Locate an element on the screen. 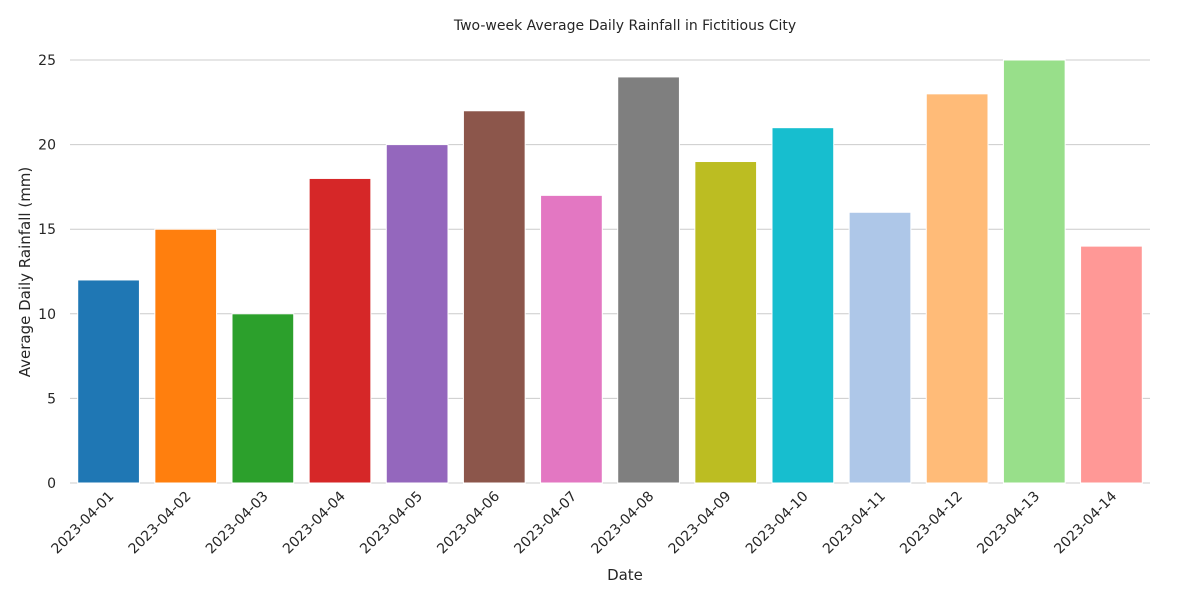  x-tick-label: 2023-04-12 is located at coordinates (931, 523).